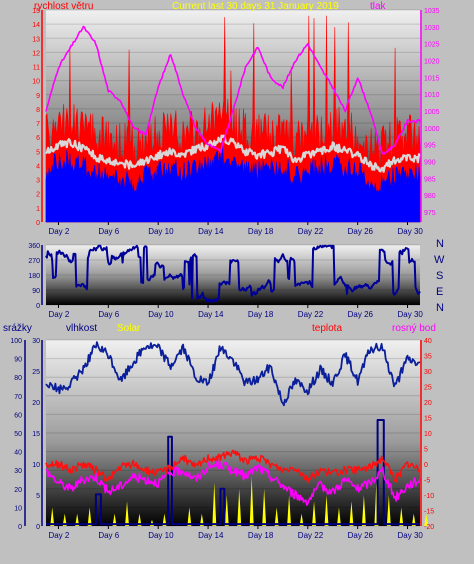  Describe the element at coordinates (38, 166) in the screenshot. I see `wind-tick-label: 4` at that location.